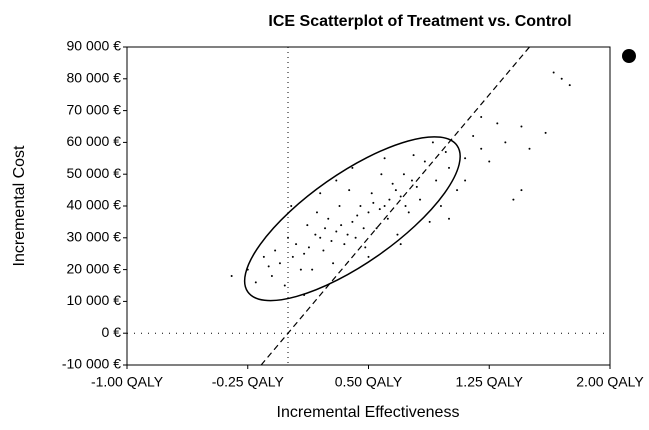  What do you see at coordinates (112, 332) in the screenshot?
I see `y-tick-label: 0 €` at bounding box center [112, 332].